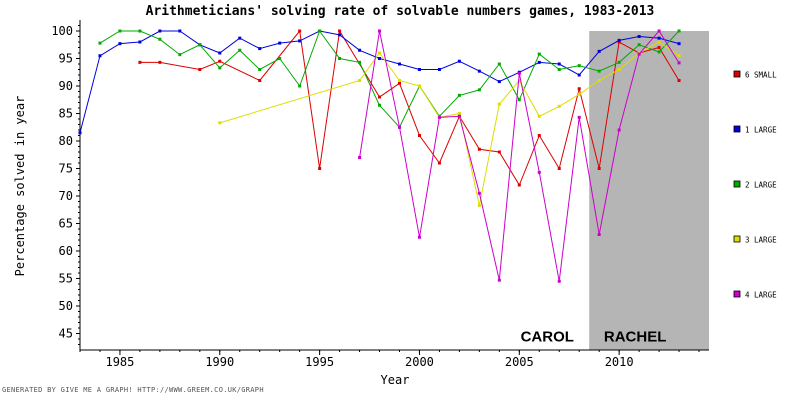  Describe the element at coordinates (219, 362) in the screenshot. I see `x-tick-label: 1990` at that location.